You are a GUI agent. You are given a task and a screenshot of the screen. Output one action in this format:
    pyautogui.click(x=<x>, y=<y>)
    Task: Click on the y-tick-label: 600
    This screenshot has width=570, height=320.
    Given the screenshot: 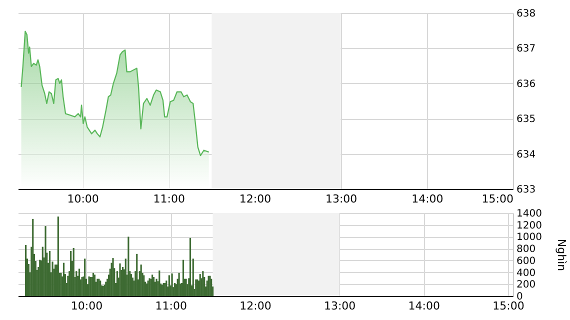 What is the action you would take?
    pyautogui.click(x=526, y=261)
    